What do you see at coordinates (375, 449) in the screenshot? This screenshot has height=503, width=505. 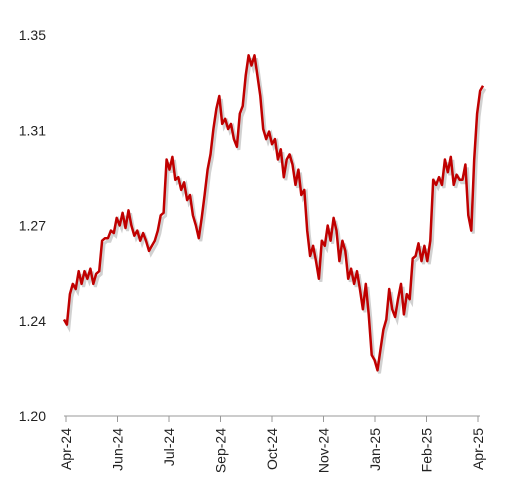 I see `x-tick-label: Jan-25` at bounding box center [375, 449].